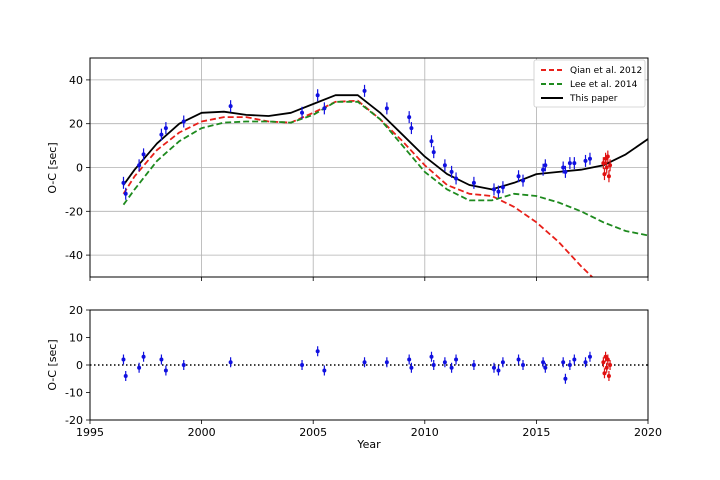 Image resolution: width=720 pixels, height=480 pixels. I want to click on bottom-x-tick-label: 2000, so click(202, 432).